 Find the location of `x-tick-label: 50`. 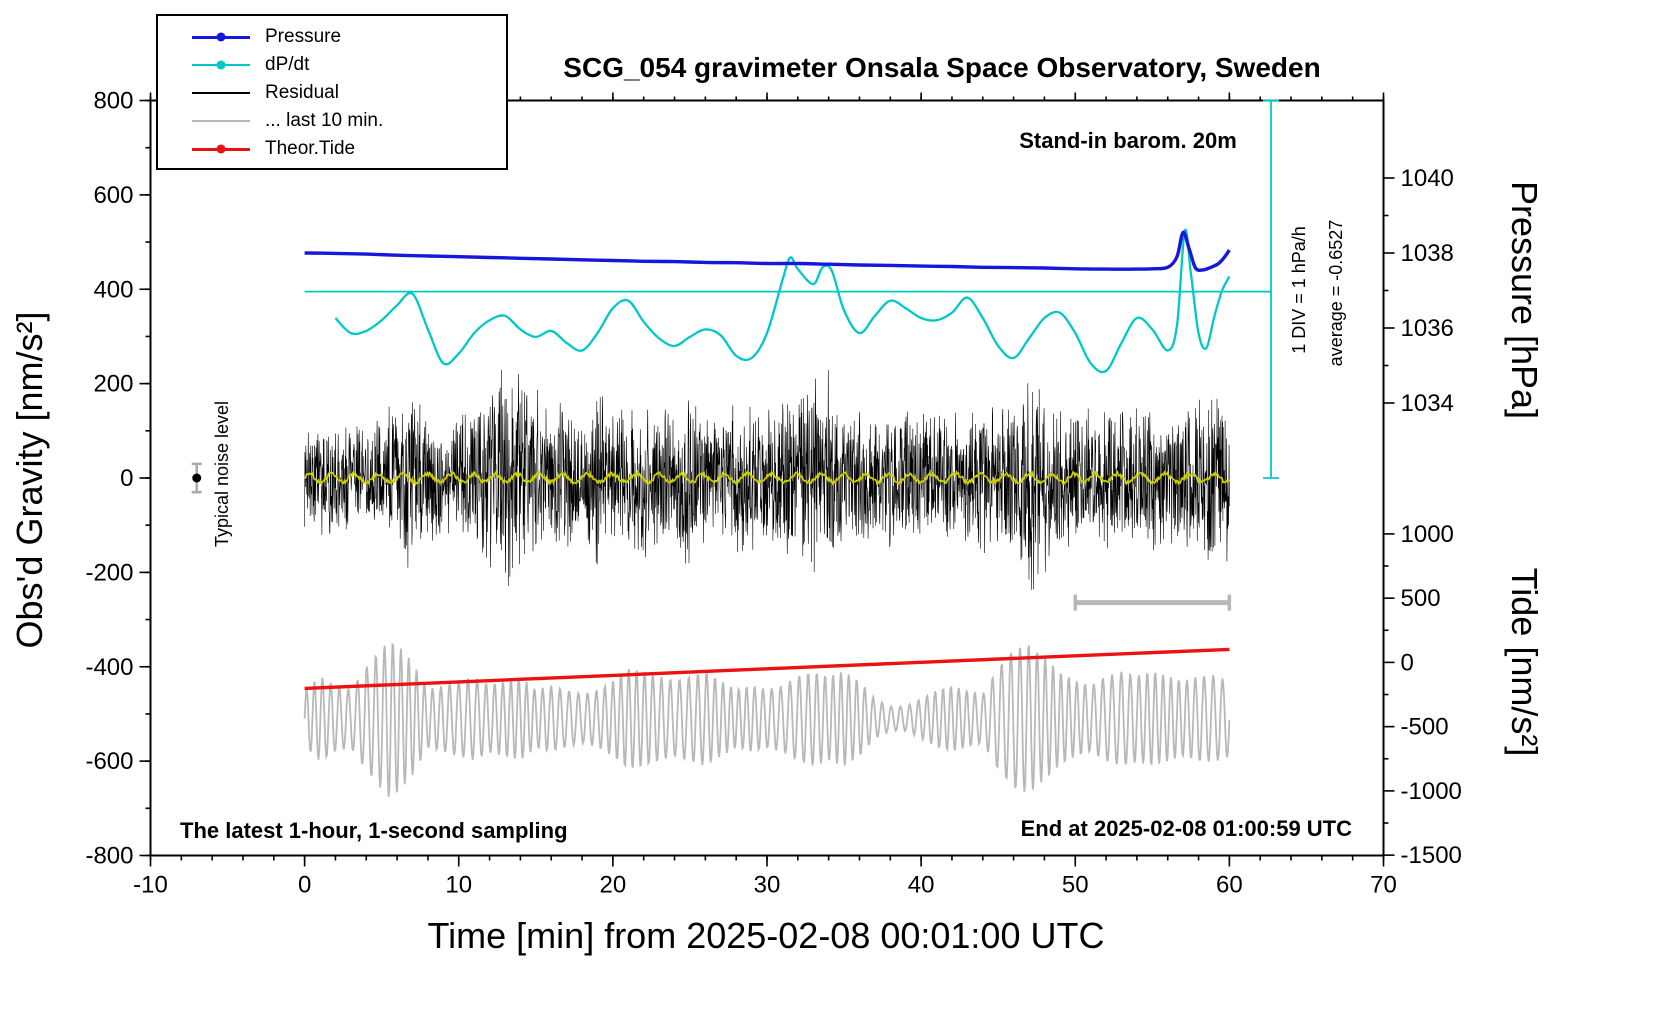

x-tick-label: 50 is located at coordinates (1075, 885).